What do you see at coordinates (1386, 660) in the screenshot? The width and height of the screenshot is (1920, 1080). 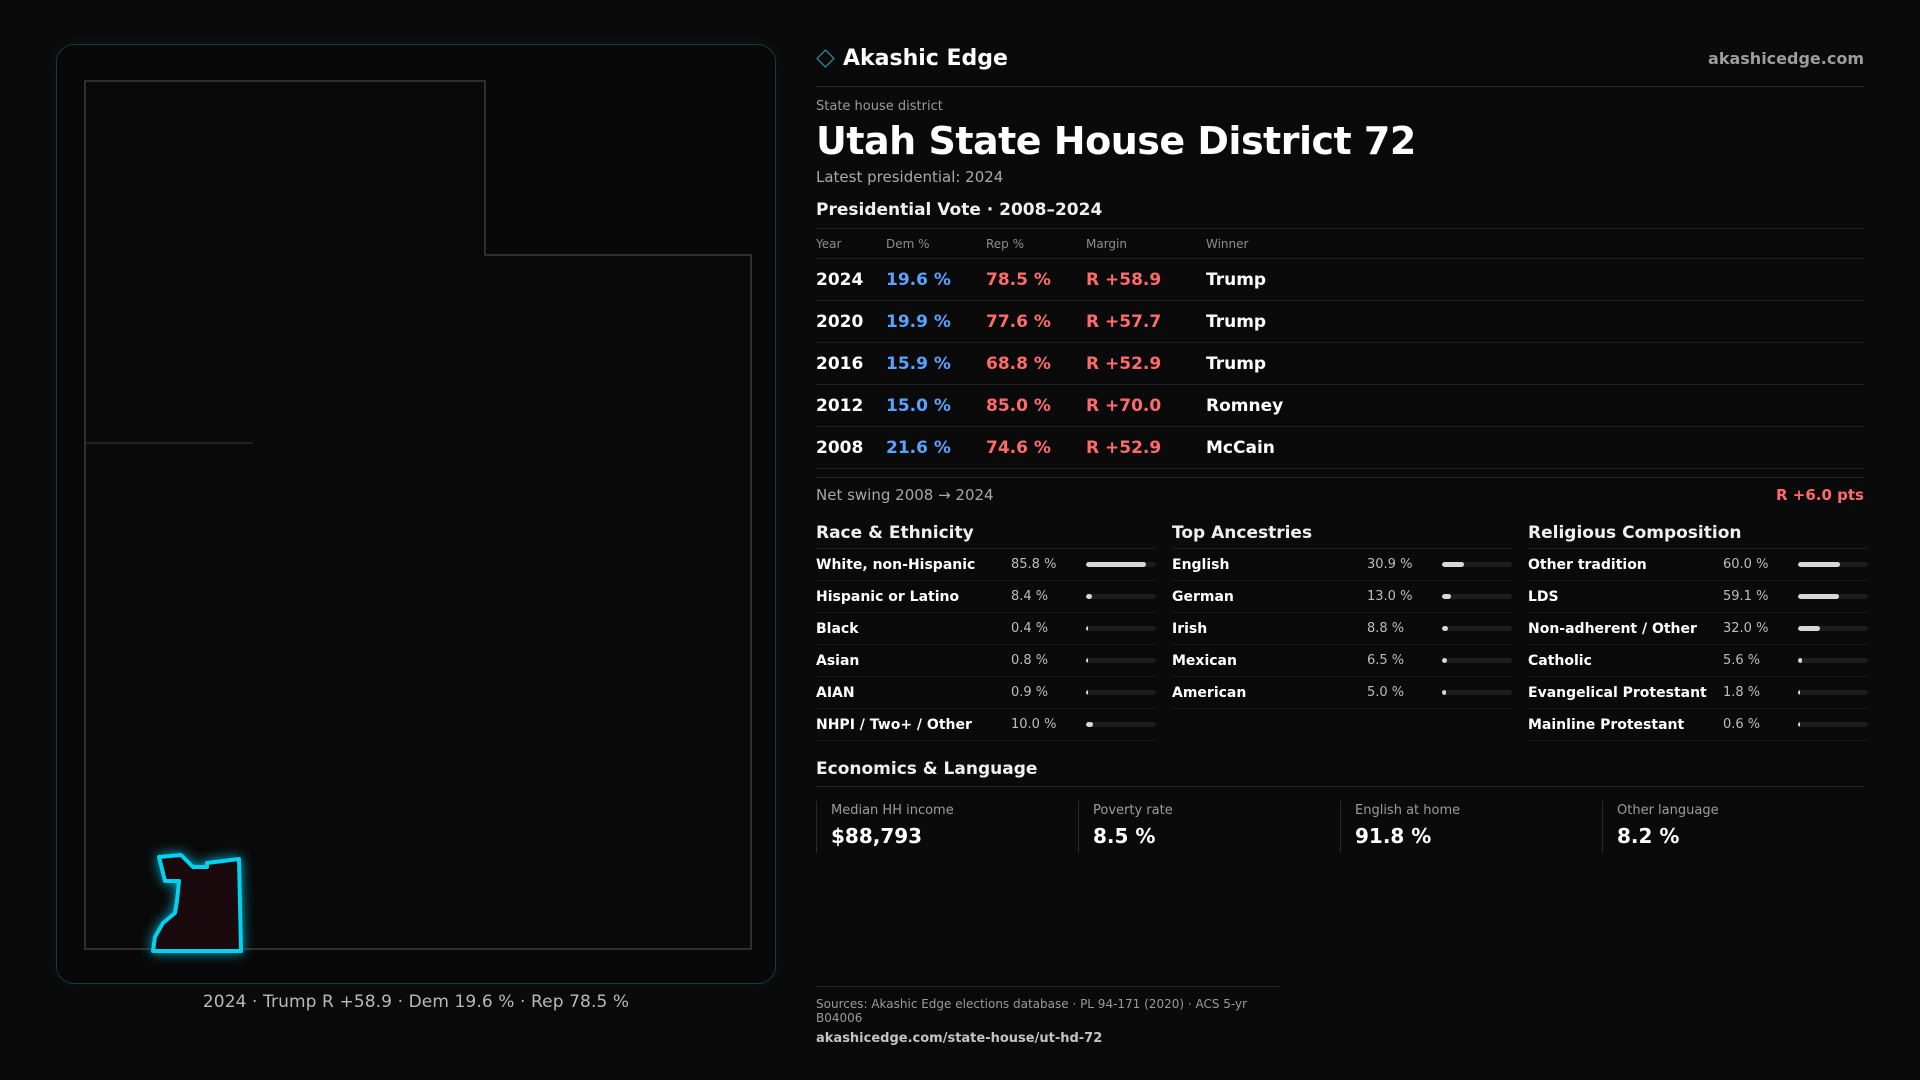 I see `item-value: 6.5 %` at bounding box center [1386, 660].